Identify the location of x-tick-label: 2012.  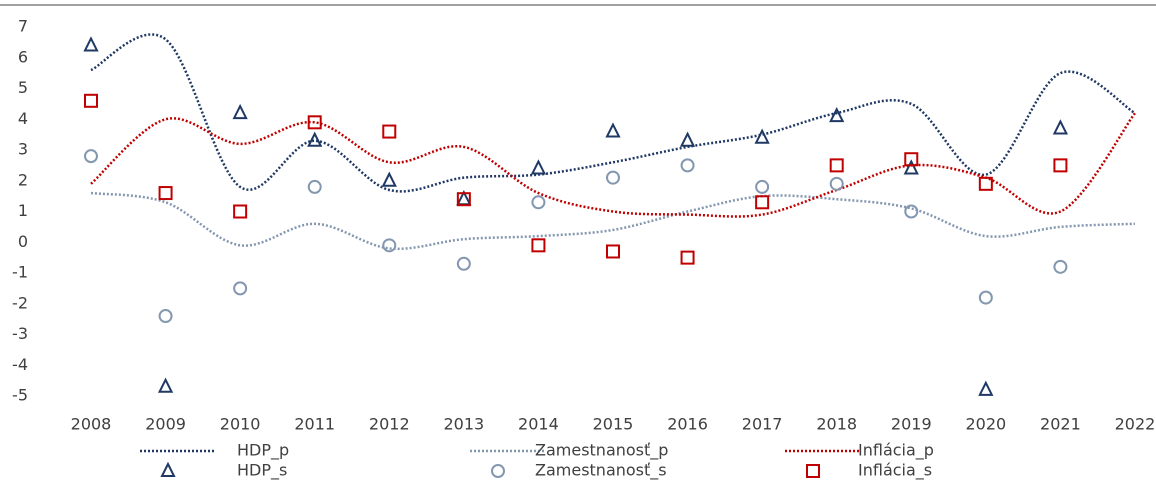
(389, 424).